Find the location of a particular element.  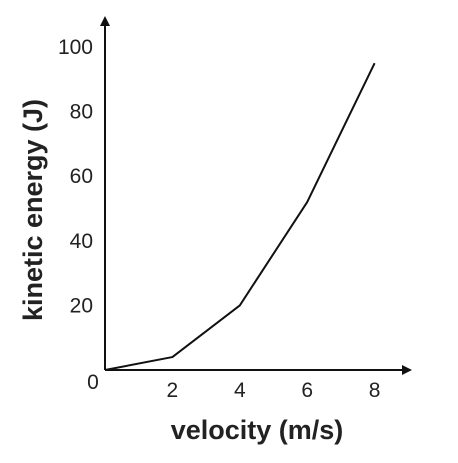

x-tick-labels: 2 4 6 8 is located at coordinates (274, 390).